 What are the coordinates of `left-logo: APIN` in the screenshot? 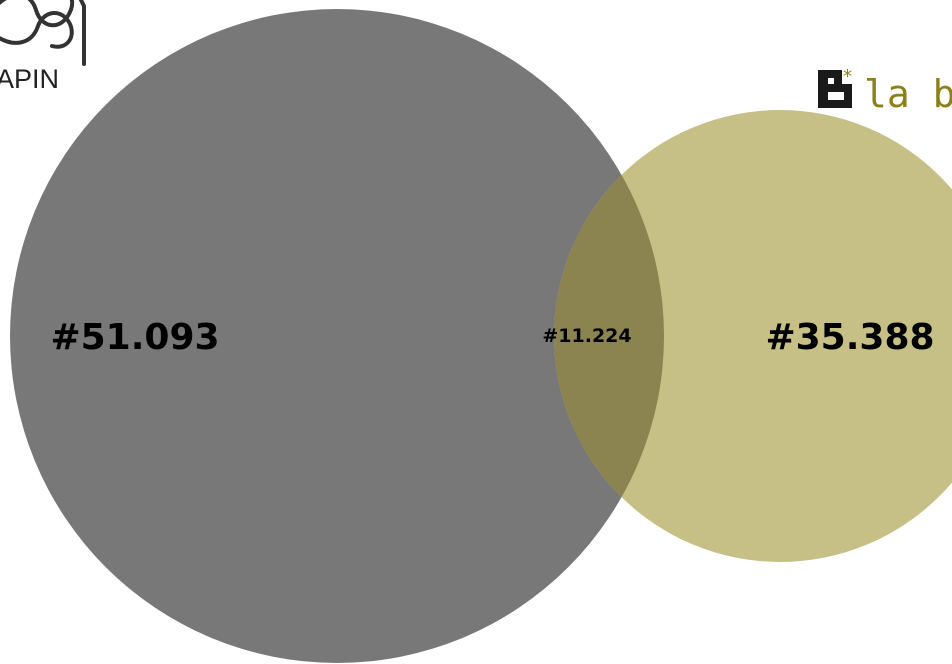 It's located at (43, 47).